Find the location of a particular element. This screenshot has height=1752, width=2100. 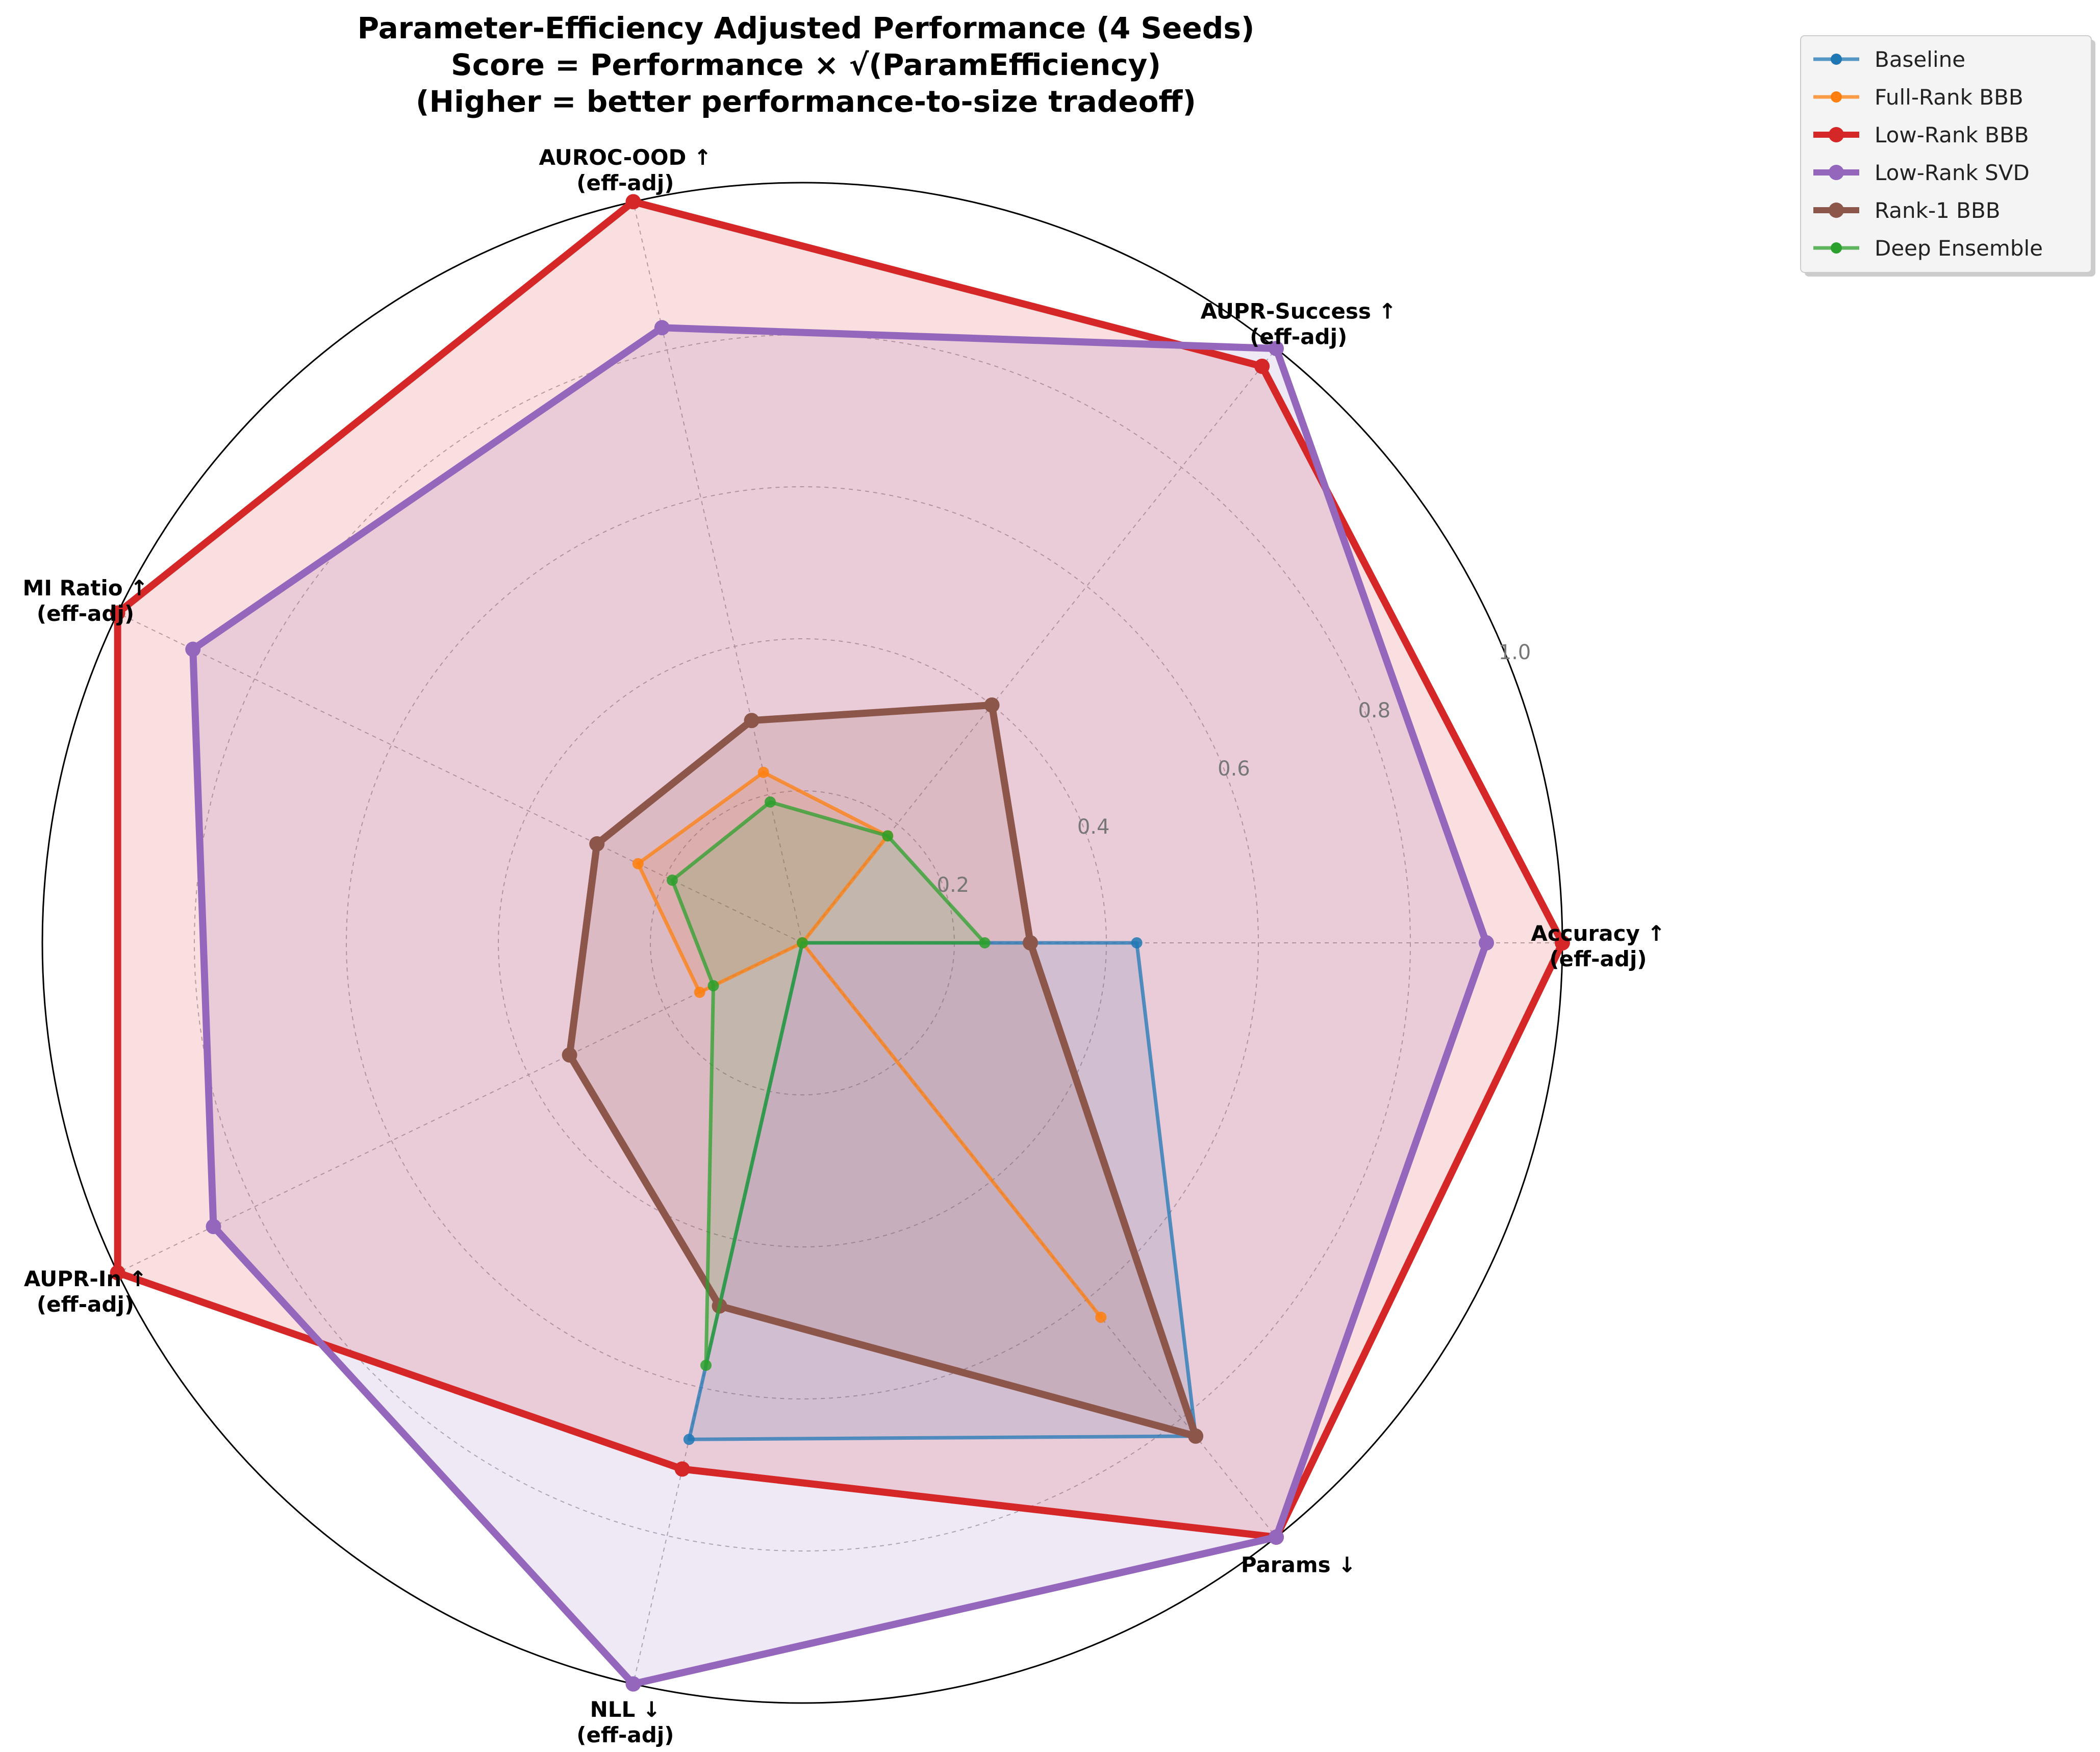

axis-label: NLL ↓ is located at coordinates (625, 1710).